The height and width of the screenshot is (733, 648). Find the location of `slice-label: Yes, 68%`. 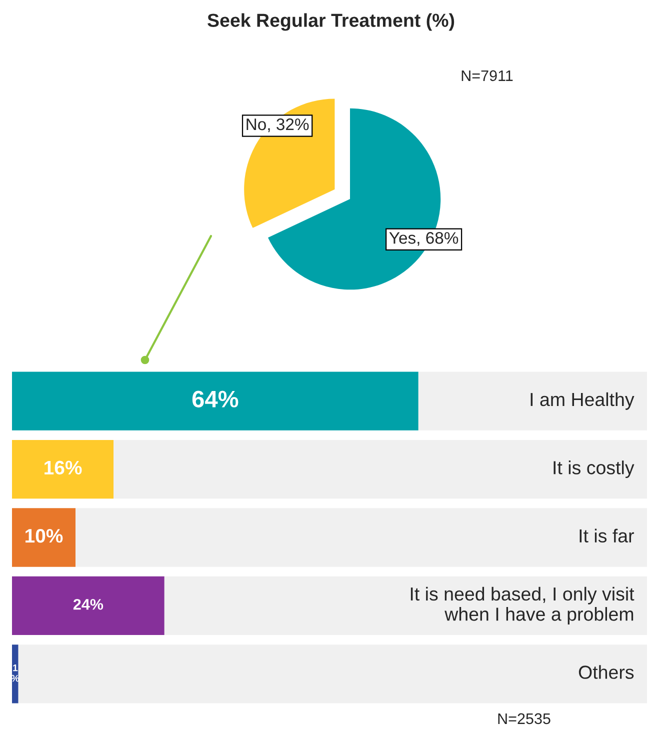

slice-label: Yes, 68% is located at coordinates (423, 239).